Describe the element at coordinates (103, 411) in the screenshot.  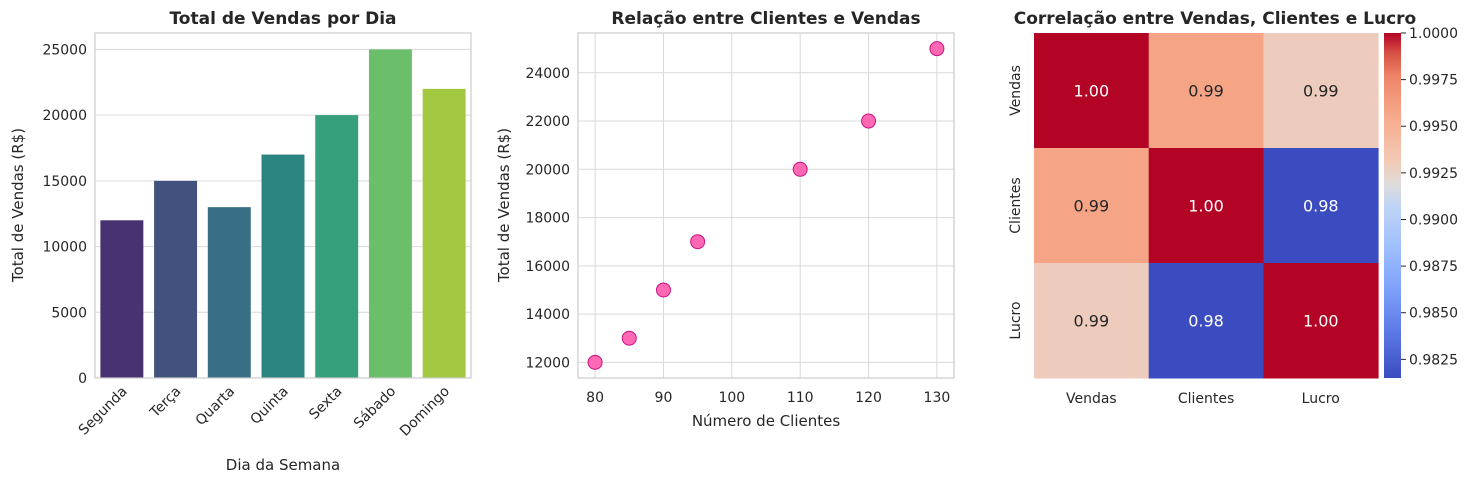
I see `bar-x-tick-label: Segunda` at that location.